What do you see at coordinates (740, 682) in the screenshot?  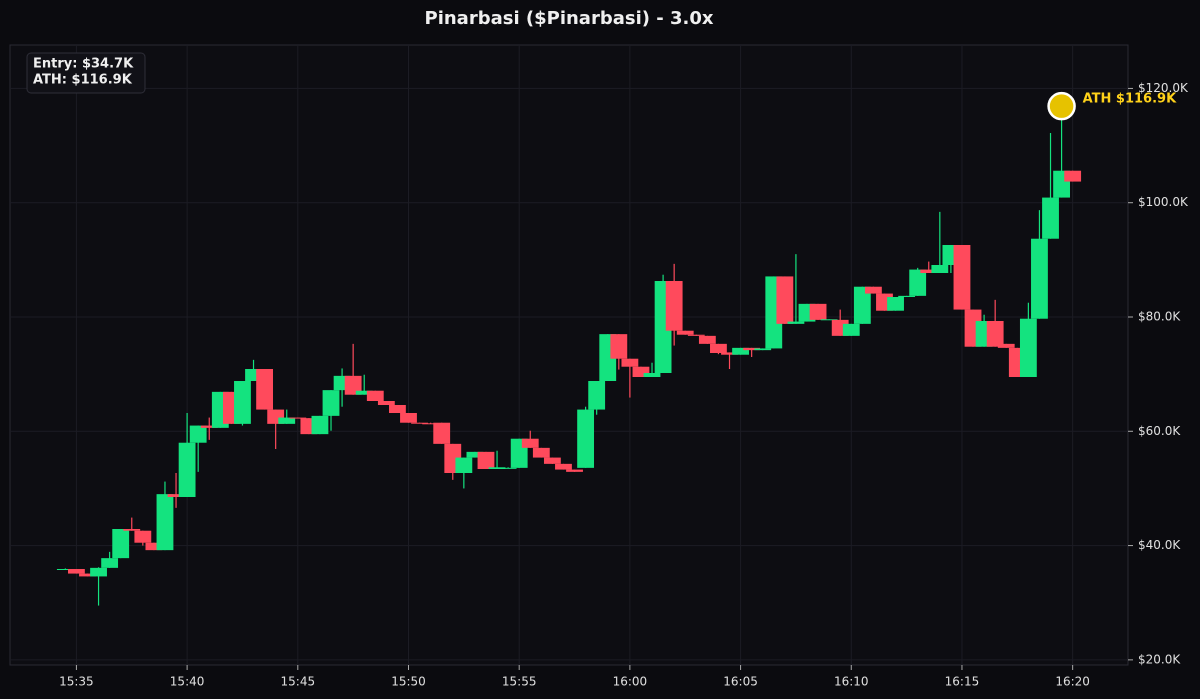 I see `x-tick-label: 16:05` at bounding box center [740, 682].